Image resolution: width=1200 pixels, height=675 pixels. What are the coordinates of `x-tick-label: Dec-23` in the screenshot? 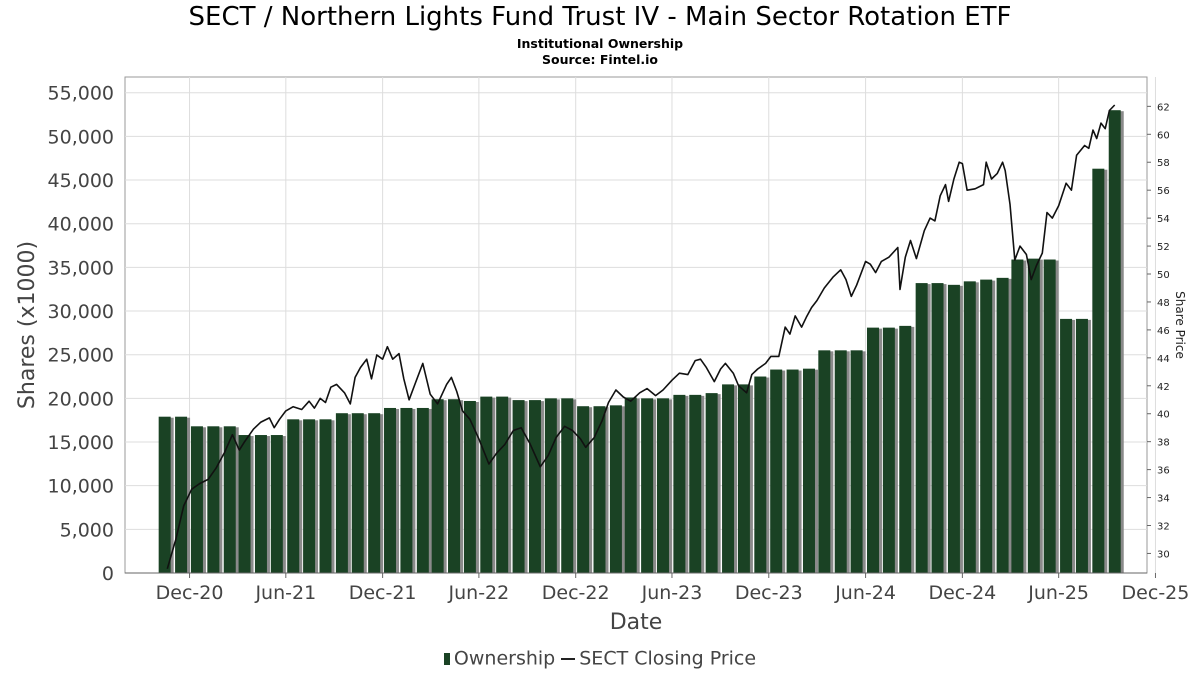 It's located at (769, 593).